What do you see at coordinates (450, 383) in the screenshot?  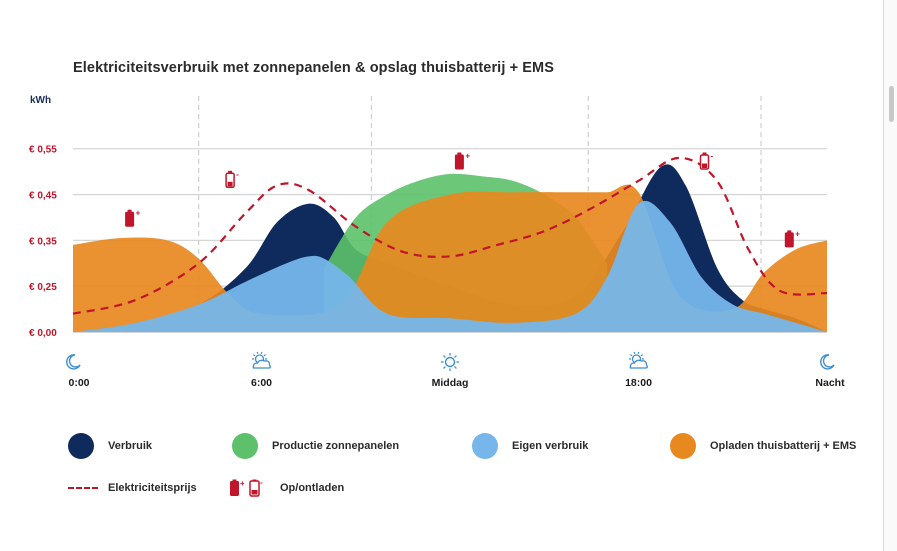 I see `x-tick-label: Middag` at bounding box center [450, 383].